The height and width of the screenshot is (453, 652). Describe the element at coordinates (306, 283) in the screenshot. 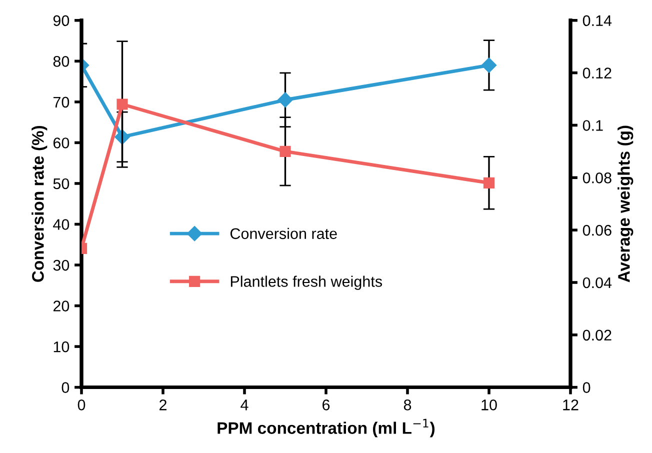

I see `legend-label: Plantlets fresh weights` at that location.